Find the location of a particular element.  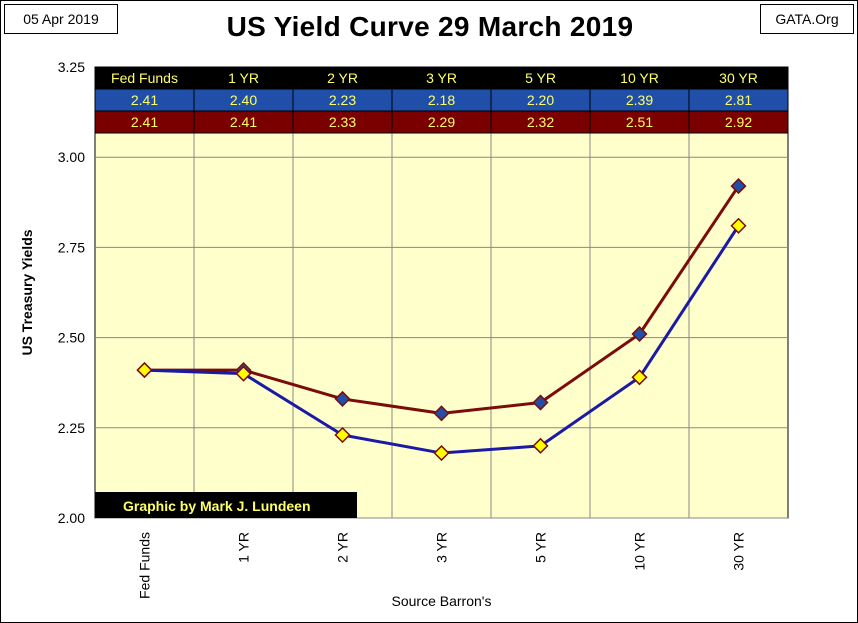

table-header-1: 1 YR is located at coordinates (243, 78).